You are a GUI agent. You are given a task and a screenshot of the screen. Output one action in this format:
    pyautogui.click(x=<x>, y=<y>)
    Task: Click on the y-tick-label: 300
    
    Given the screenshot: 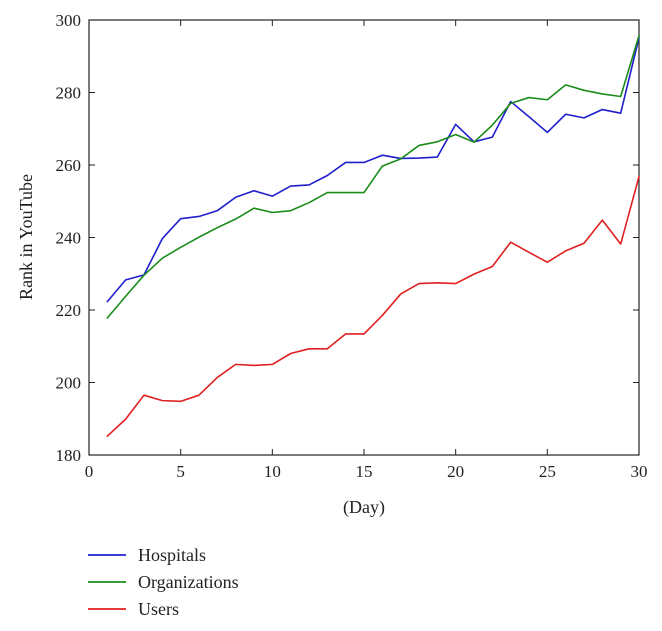 What is the action you would take?
    pyautogui.click(x=69, y=20)
    